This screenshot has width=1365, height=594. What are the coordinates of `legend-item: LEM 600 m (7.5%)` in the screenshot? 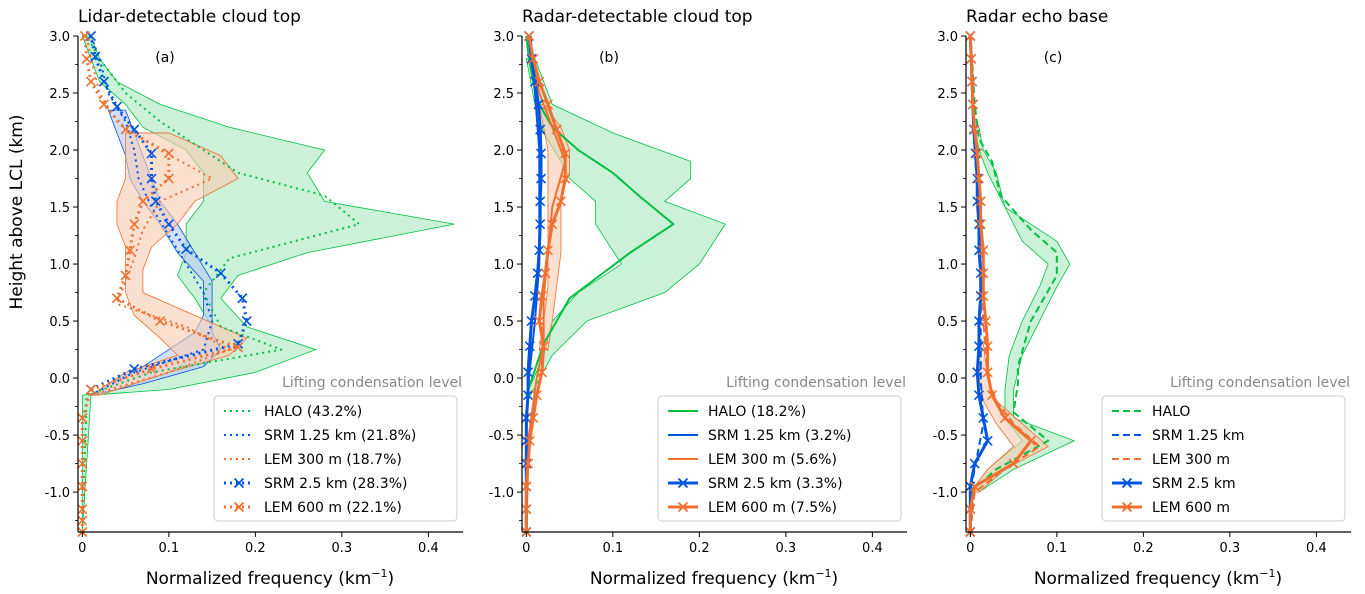 It's located at (752, 508).